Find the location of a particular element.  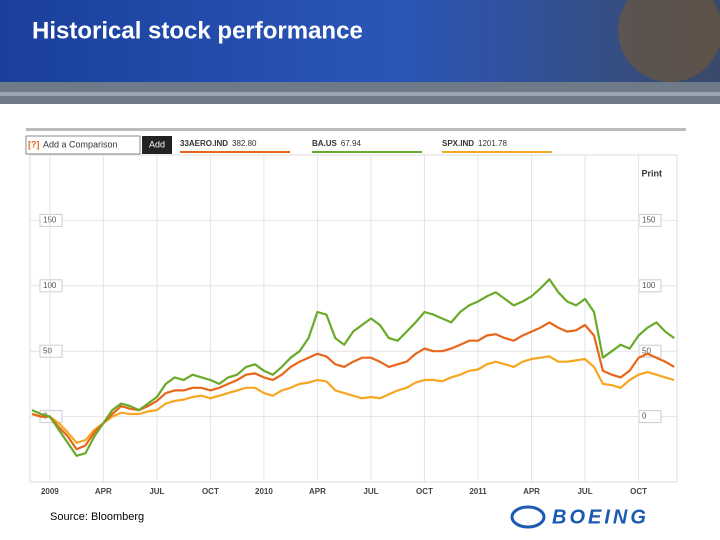

y-tick-label: 50 is located at coordinates (47, 350).